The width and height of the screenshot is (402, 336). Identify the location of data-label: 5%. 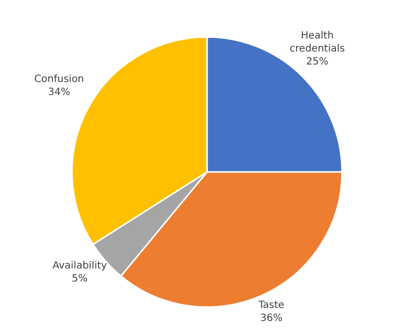
(80, 278).